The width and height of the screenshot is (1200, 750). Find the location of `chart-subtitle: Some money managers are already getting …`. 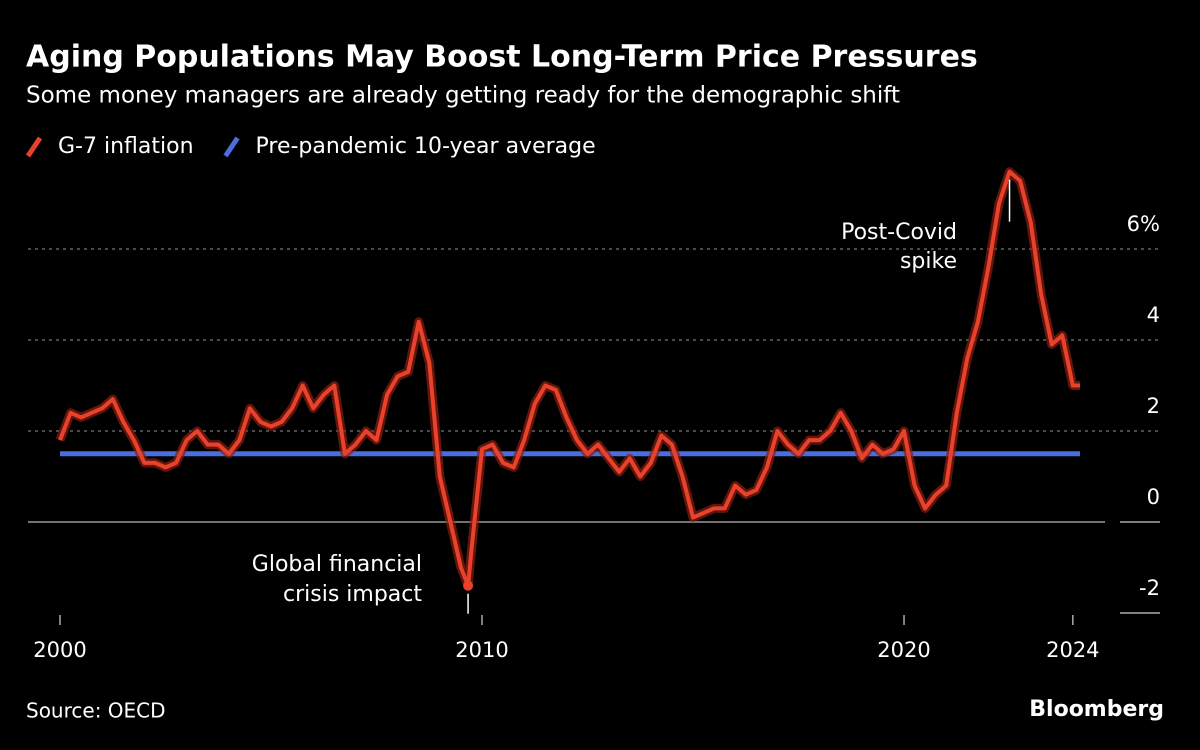

chart-subtitle: Some money managers are already getting … is located at coordinates (463, 96).